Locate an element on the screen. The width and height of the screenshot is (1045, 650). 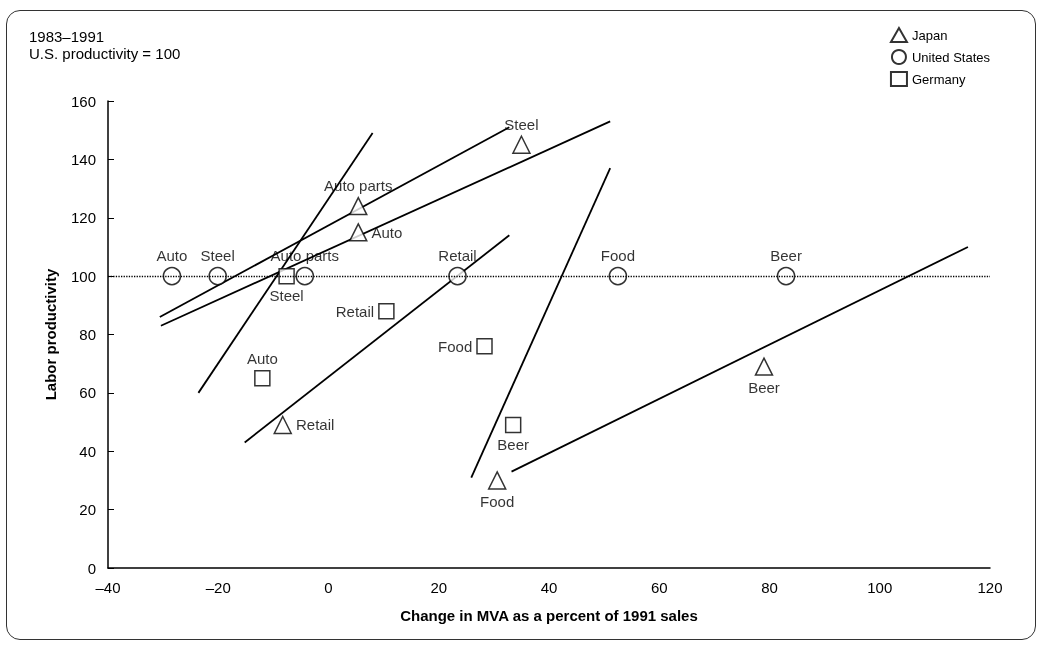
x-axis-title: Change in MVA as a percent of 1991 sales is located at coordinates (549, 615).